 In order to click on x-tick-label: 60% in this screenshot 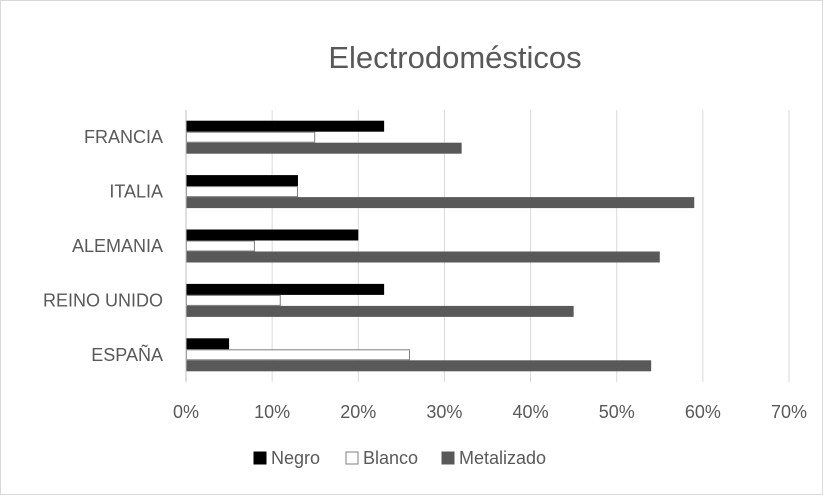, I will do `click(703, 412)`.